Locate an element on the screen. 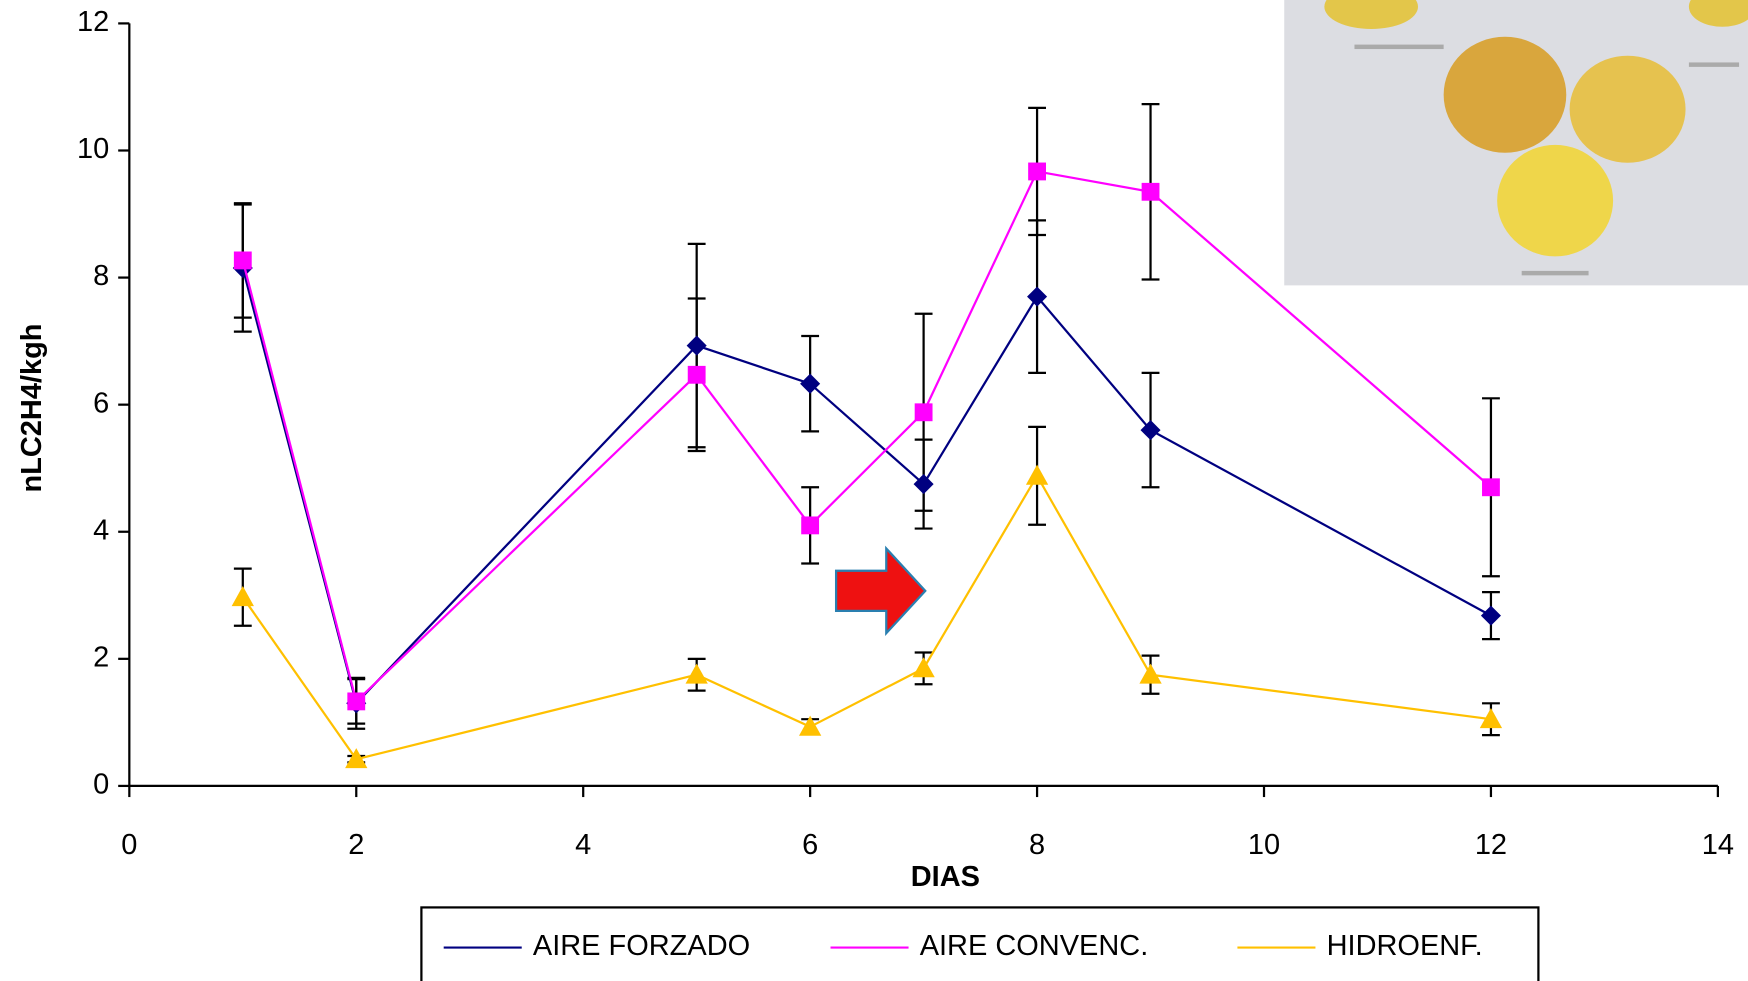 Image resolution: width=1748 pixels, height=981 pixels. x-tick-label: 8 is located at coordinates (1037, 845).